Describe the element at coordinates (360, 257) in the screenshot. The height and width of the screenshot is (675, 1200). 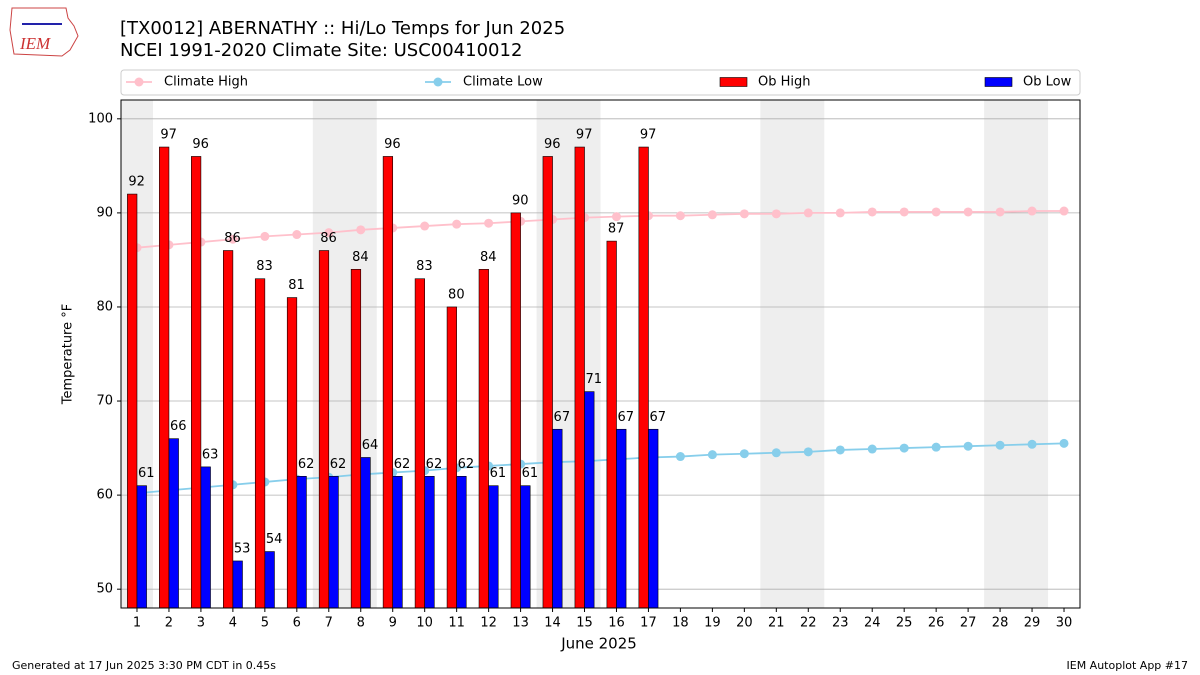
I see `data-label: 84` at that location.